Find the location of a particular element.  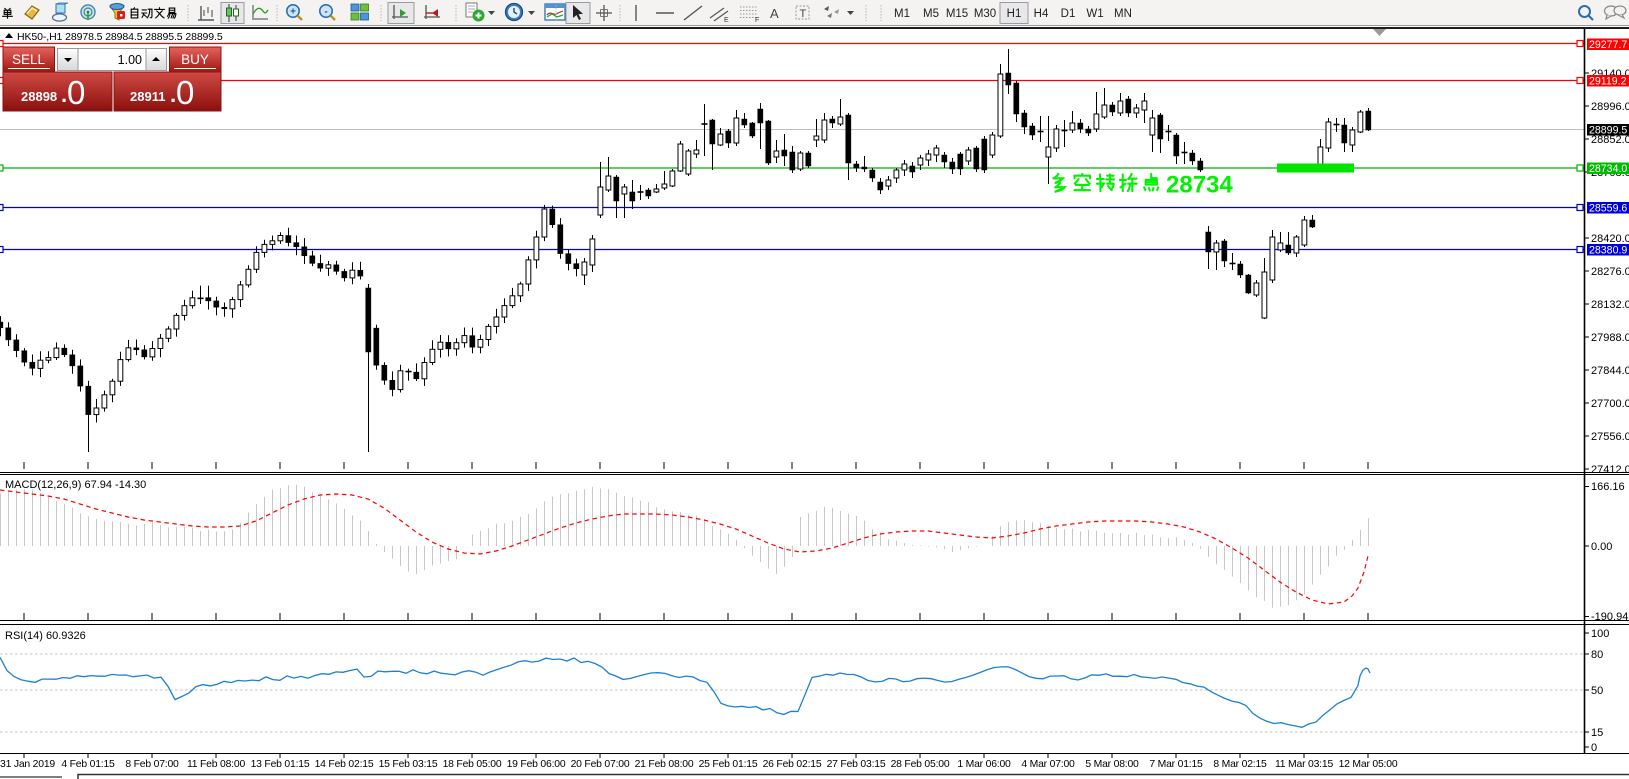

svg-text: 15 is located at coordinates (1597, 733).